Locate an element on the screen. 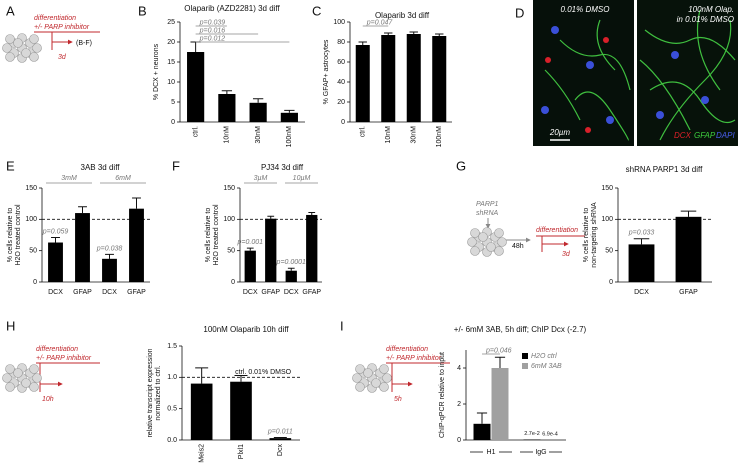 This screenshot has width=738, height=464. processes is located at coordinates (640, 75).